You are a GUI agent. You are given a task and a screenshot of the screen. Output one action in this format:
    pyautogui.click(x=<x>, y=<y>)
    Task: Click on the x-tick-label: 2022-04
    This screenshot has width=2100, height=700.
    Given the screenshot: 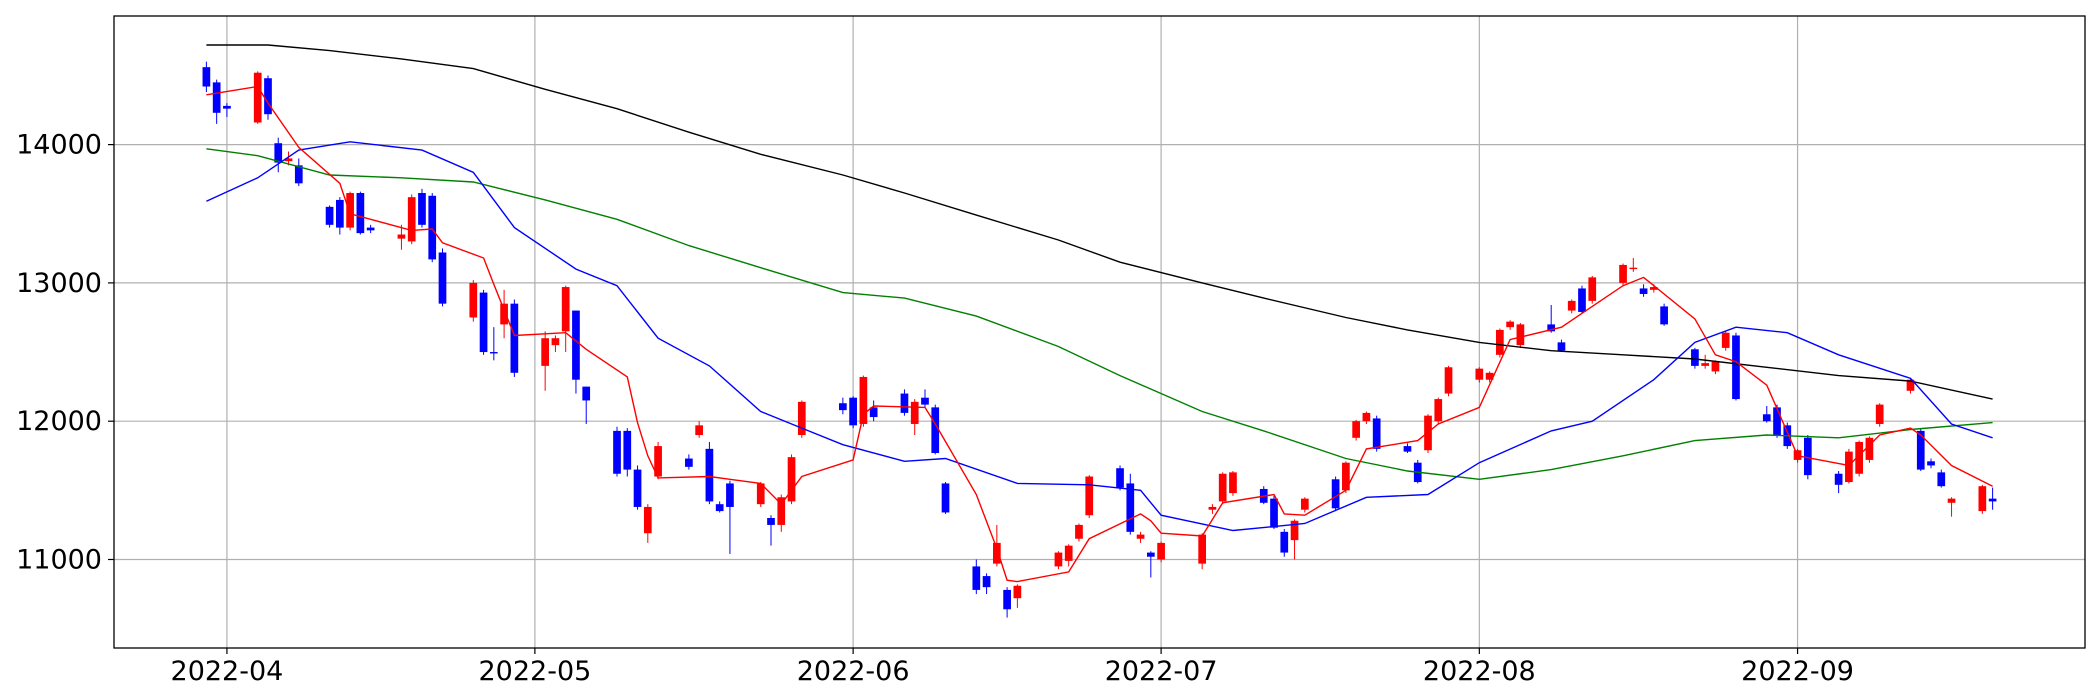 What is the action you would take?
    pyautogui.click(x=227, y=671)
    